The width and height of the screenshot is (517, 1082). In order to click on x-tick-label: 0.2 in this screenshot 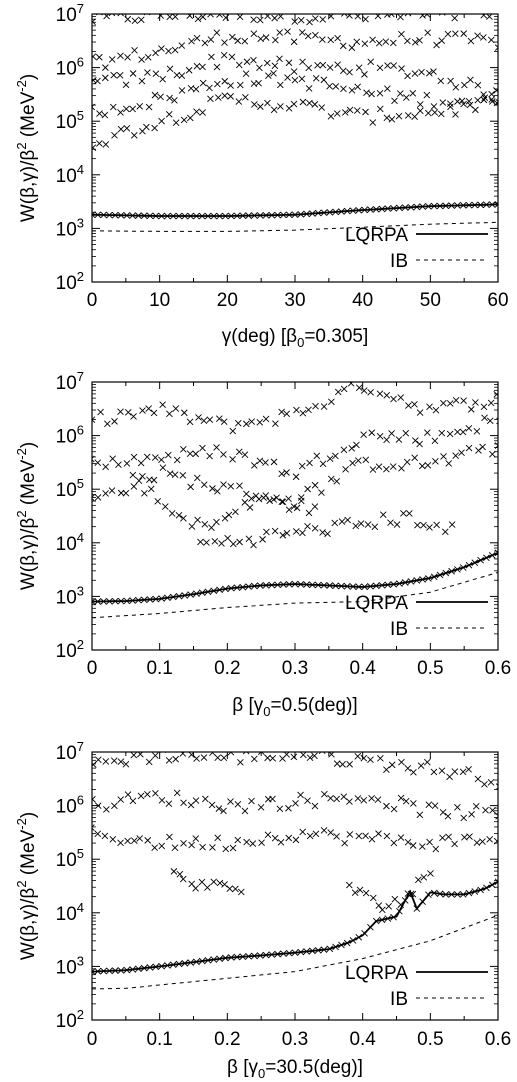, I will do `click(227, 1039)`.